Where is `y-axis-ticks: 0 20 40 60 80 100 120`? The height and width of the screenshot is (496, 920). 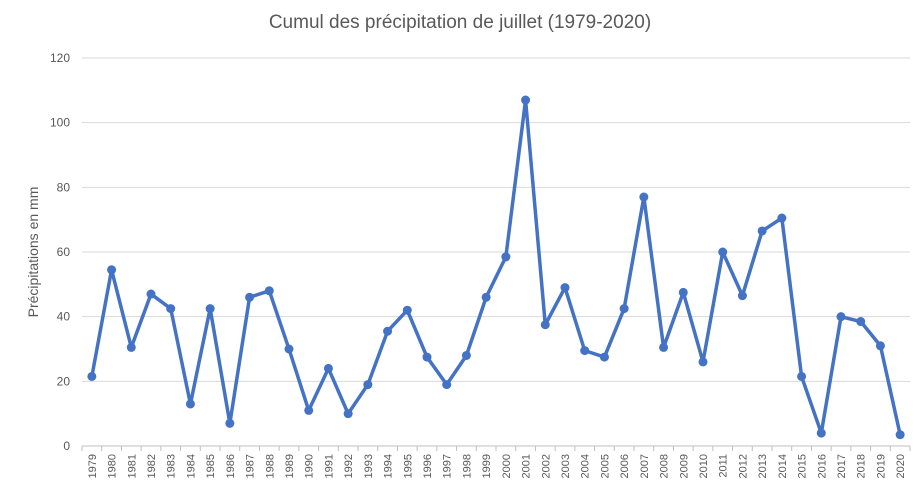 y-axis-ticks: 0 20 40 60 80 100 120 is located at coordinates (60, 252).